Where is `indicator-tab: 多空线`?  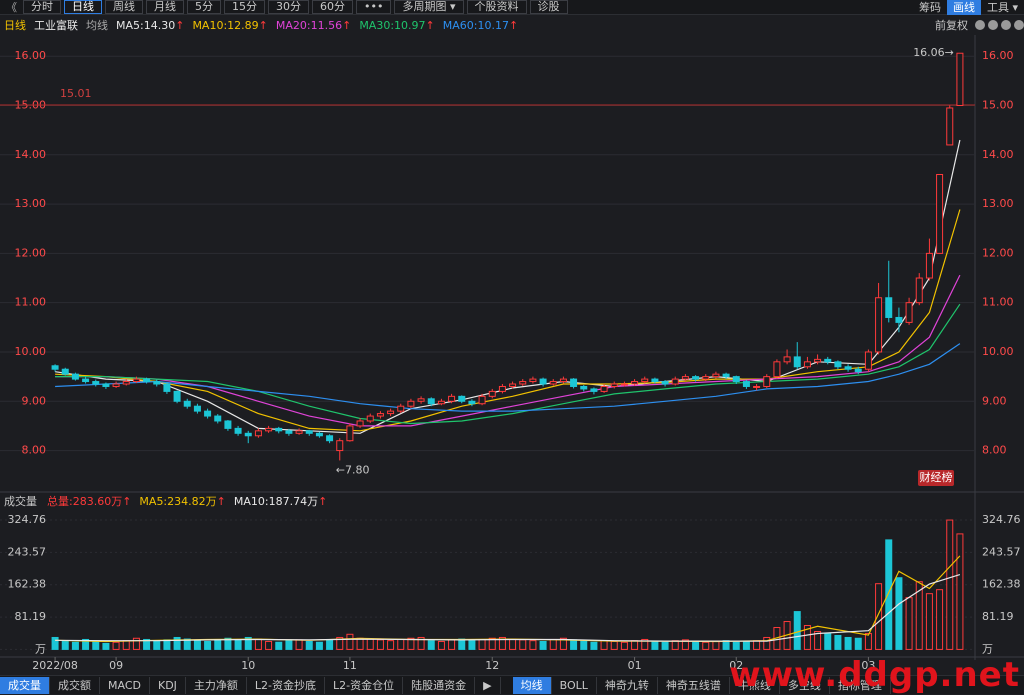 indicator-tab: 多空线 is located at coordinates (805, 685).